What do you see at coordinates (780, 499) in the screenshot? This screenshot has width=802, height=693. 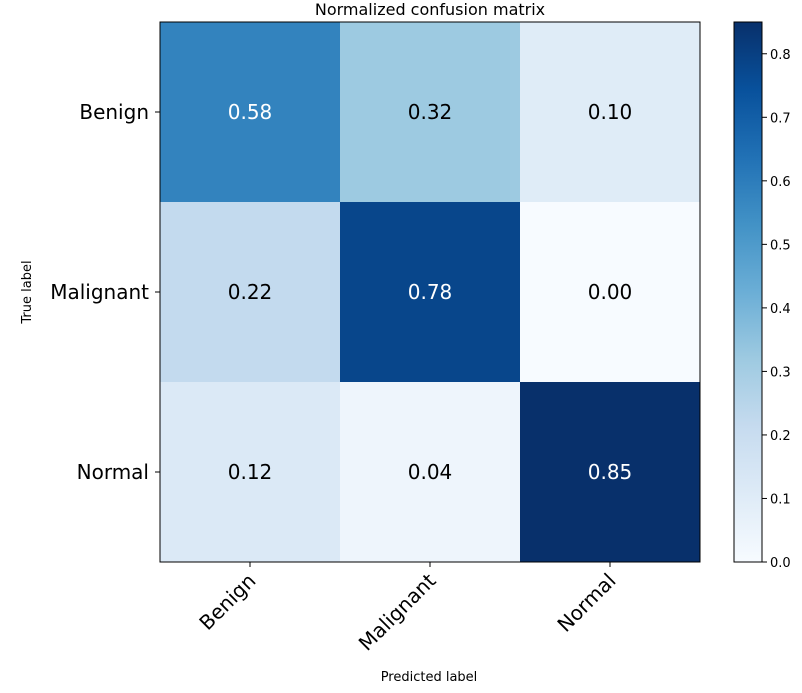 I see `colorbar-tick-label: 0.1` at bounding box center [780, 499].